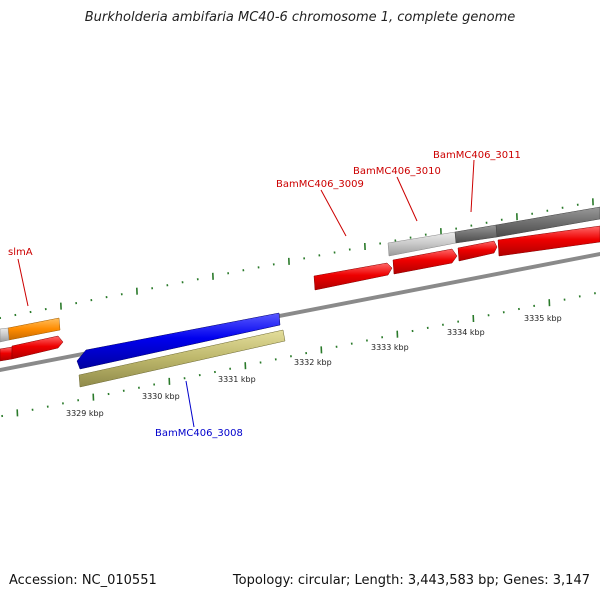 This screenshot has width=600, height=600. Describe the element at coordinates (83, 580) in the screenshot. I see `accession-text: Accession: NC_010551` at that location.